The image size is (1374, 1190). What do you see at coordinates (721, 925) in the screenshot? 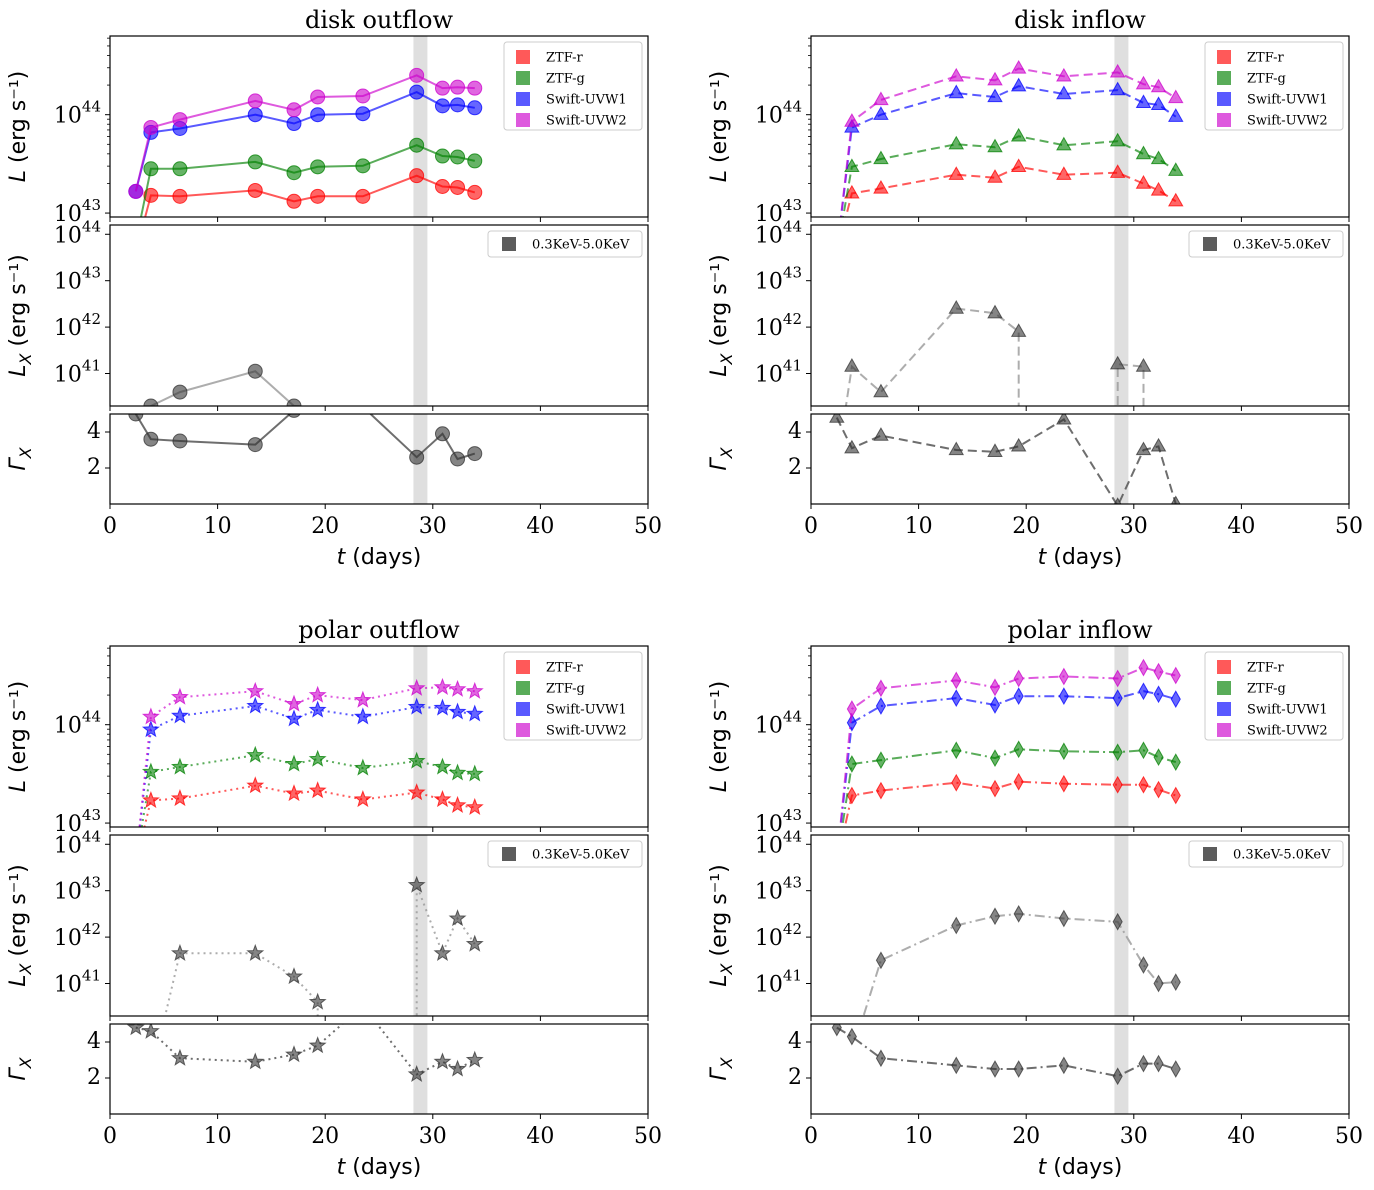
I see `y-axis-label: LX (erg s⁻¹)` at bounding box center [721, 925].